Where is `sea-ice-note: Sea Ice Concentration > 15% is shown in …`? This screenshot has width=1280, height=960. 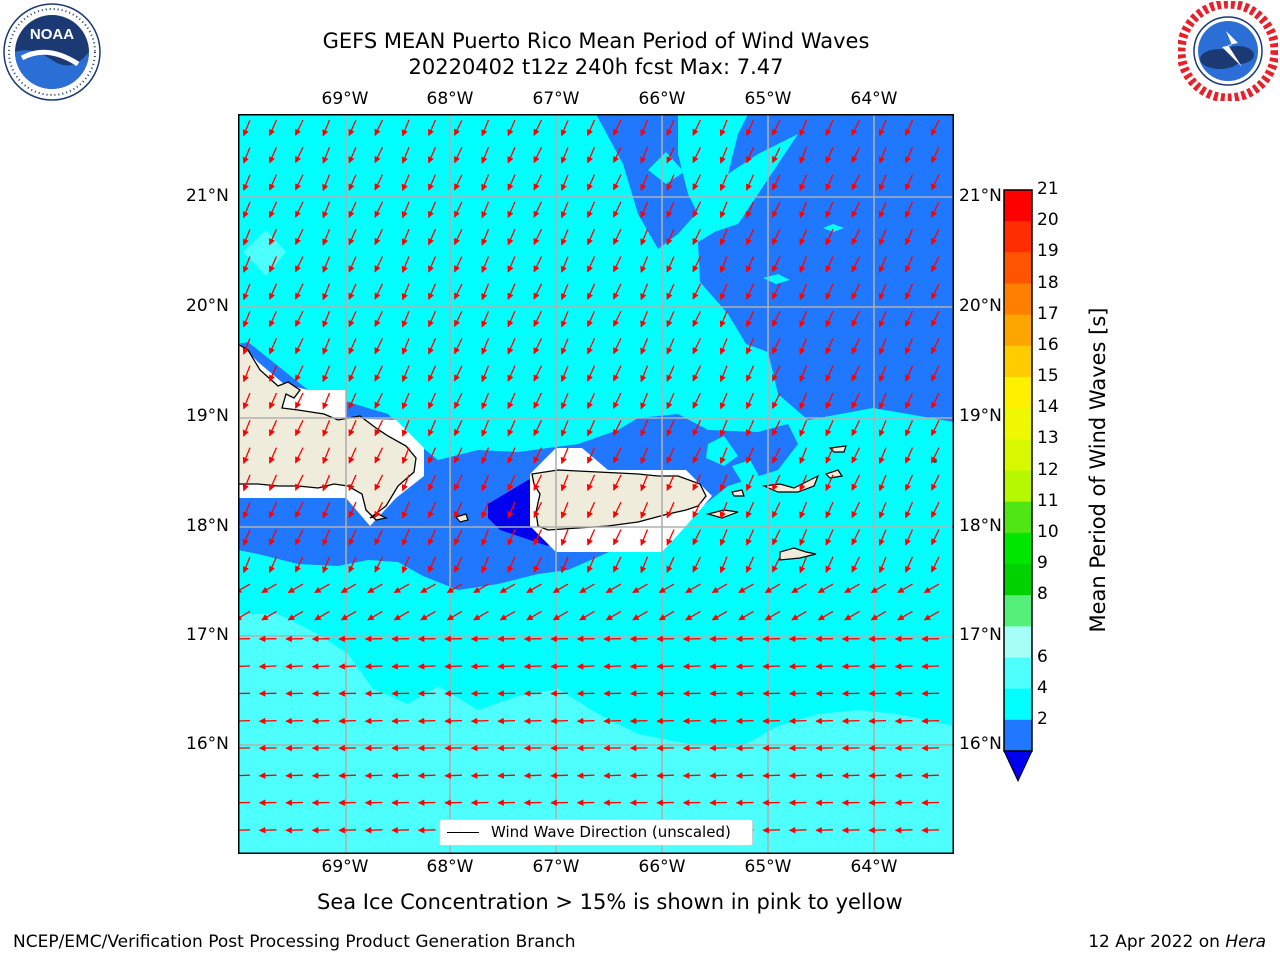
sea-ice-note: Sea Ice Concentration > 15% is shown in … is located at coordinates (610, 902).